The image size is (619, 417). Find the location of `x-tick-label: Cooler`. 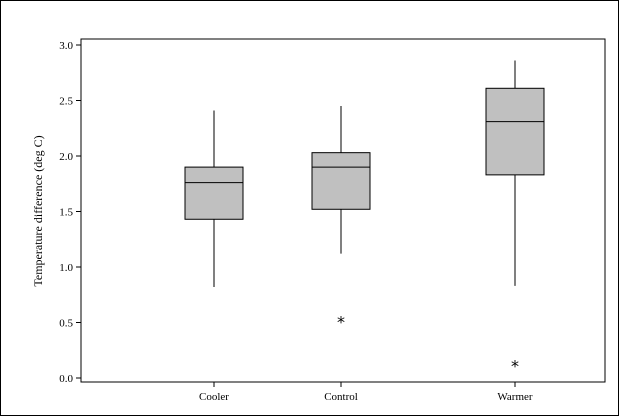

x-tick-label: Cooler is located at coordinates (214, 397).